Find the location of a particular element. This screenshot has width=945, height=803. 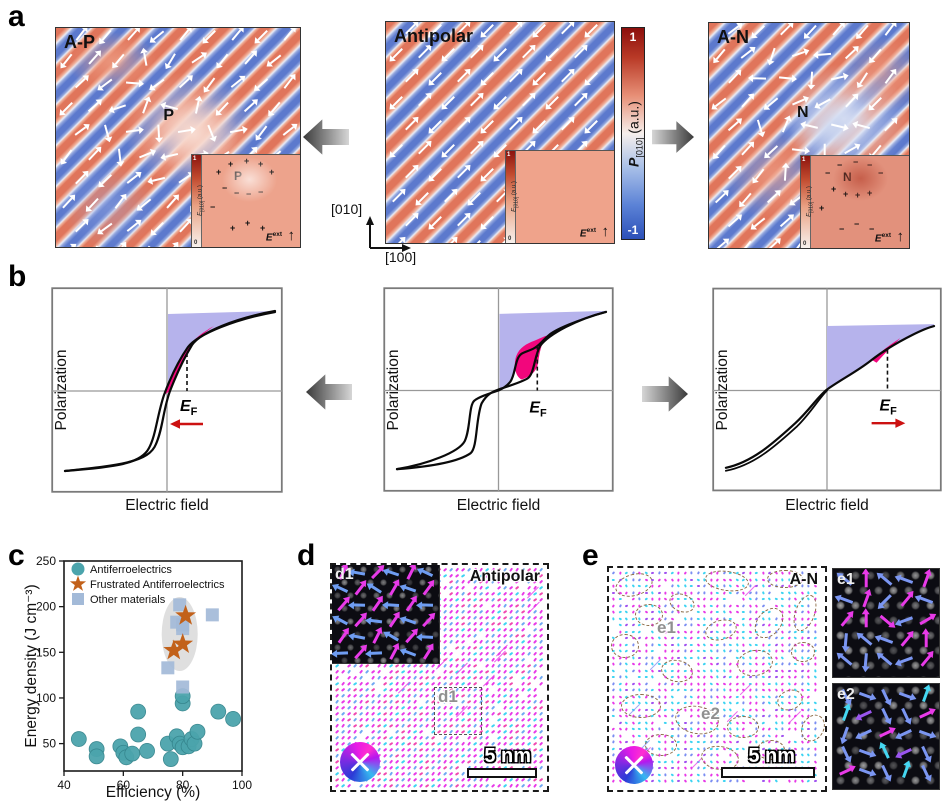

domain-boundary-ellipse is located at coordinates (785, 579).